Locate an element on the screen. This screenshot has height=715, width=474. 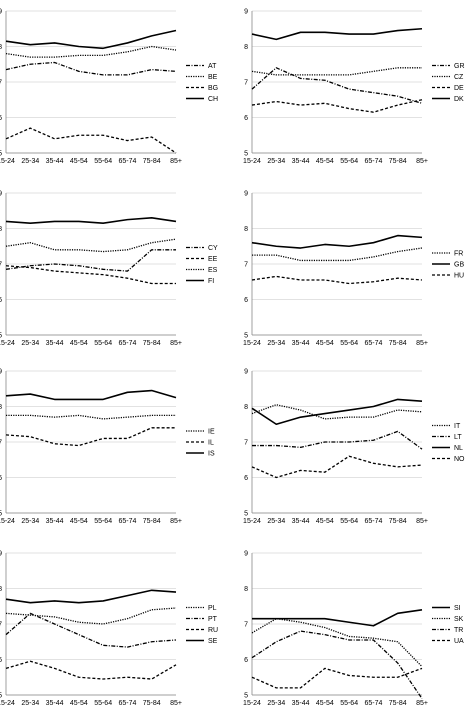
series-line-be is located at coordinates (91, 51).